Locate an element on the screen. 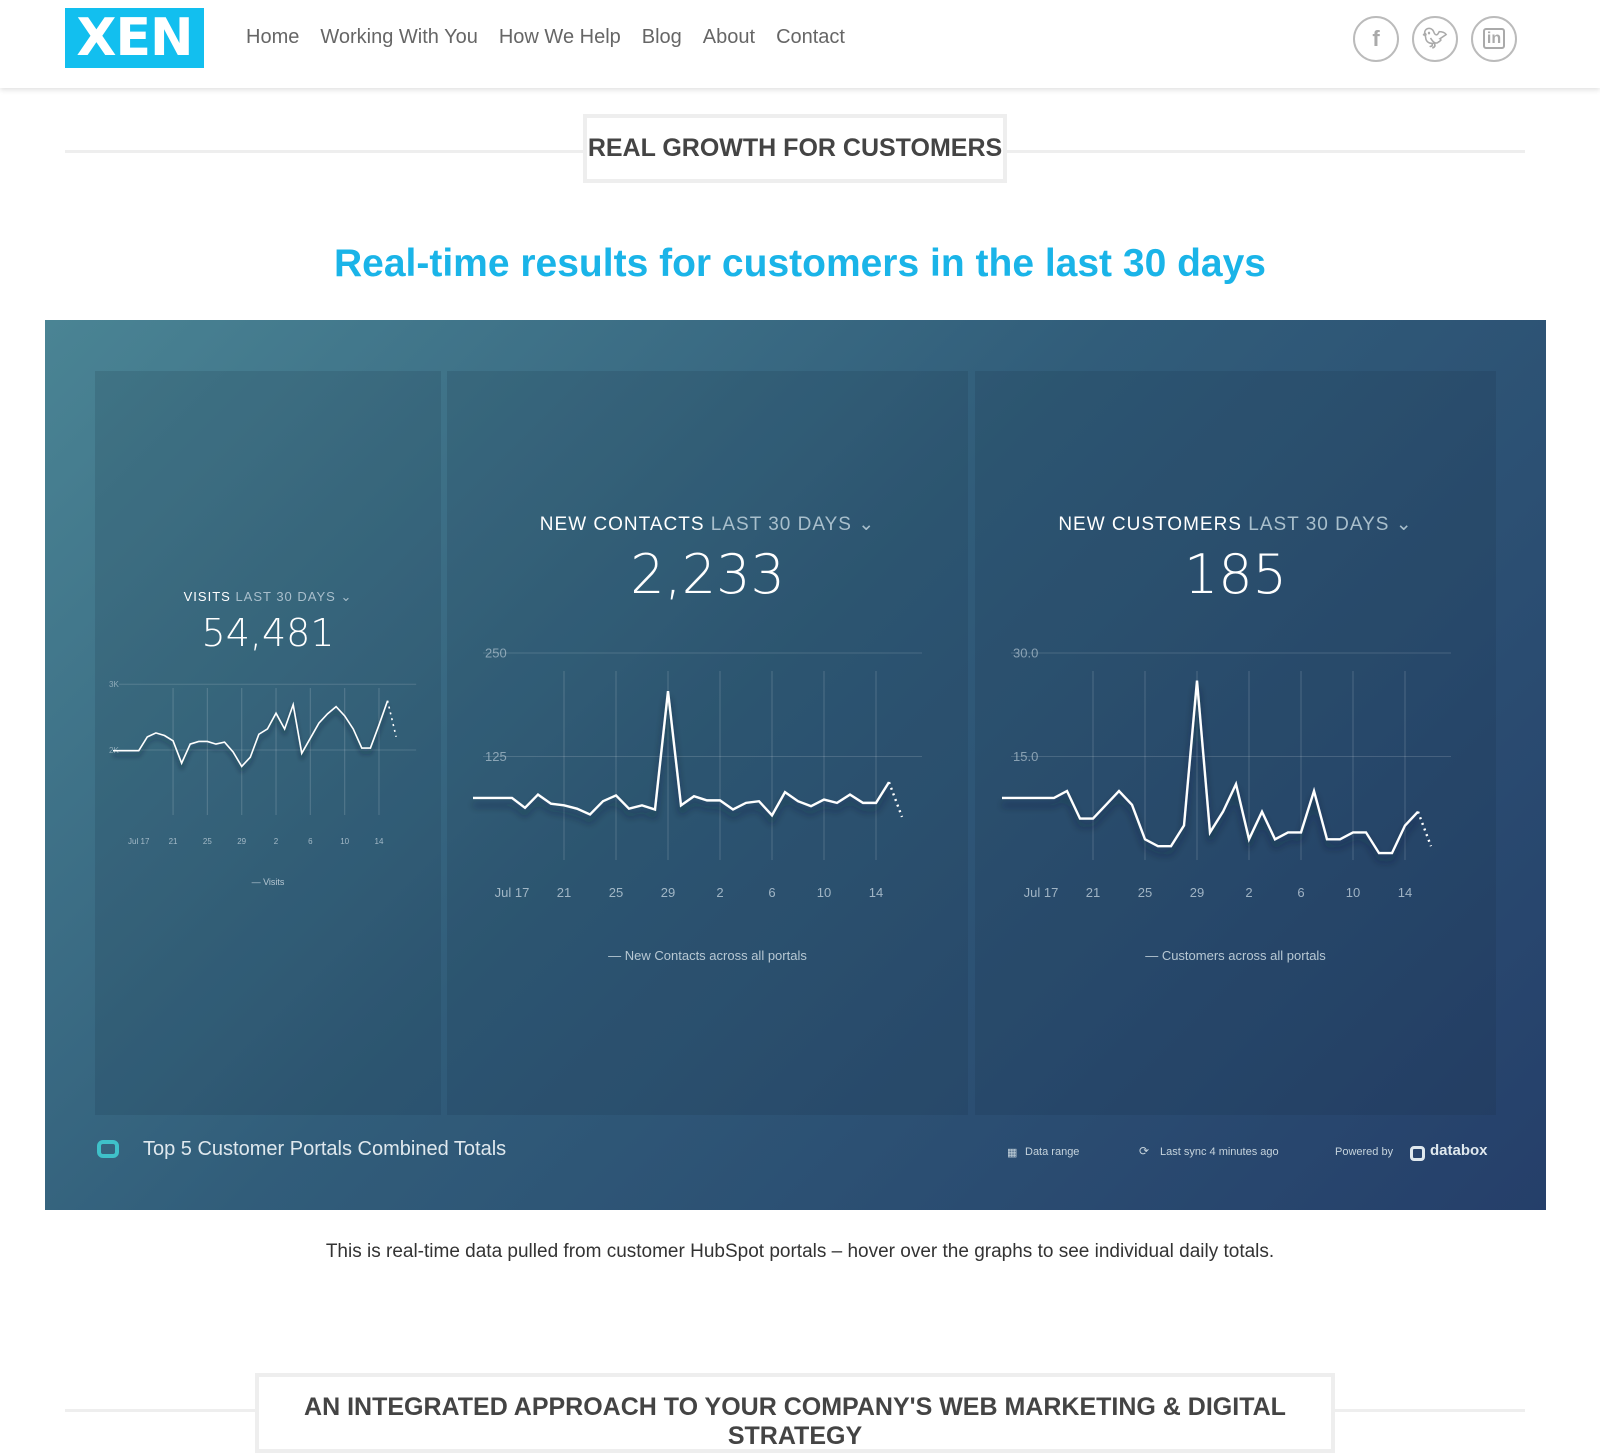 The height and width of the screenshot is (1453, 1600). y-tick-label: 250 is located at coordinates (496, 653).